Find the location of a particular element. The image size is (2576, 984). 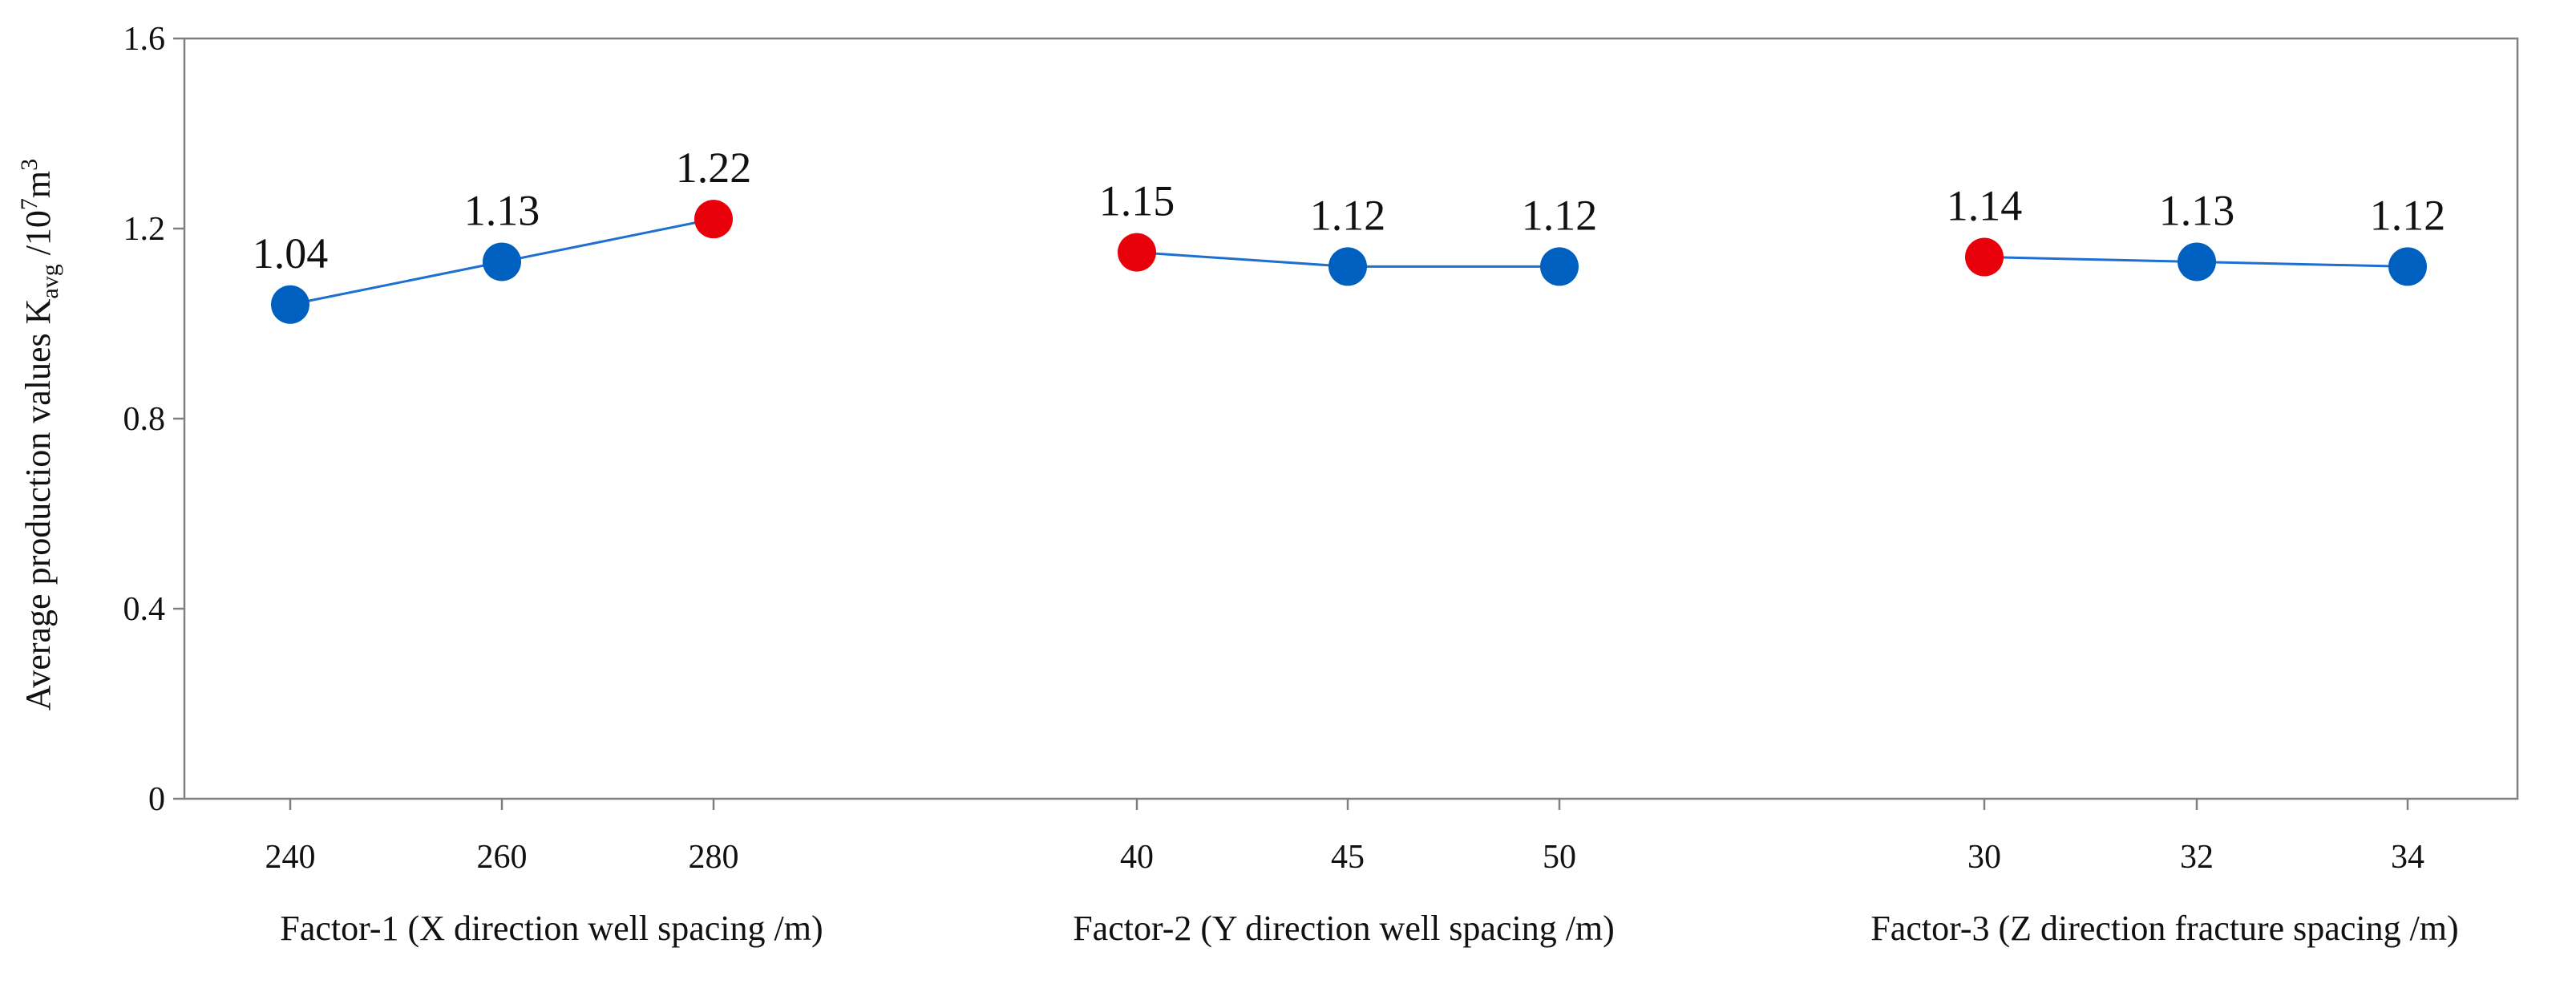

x-tick-label: 34 is located at coordinates (2407, 858).